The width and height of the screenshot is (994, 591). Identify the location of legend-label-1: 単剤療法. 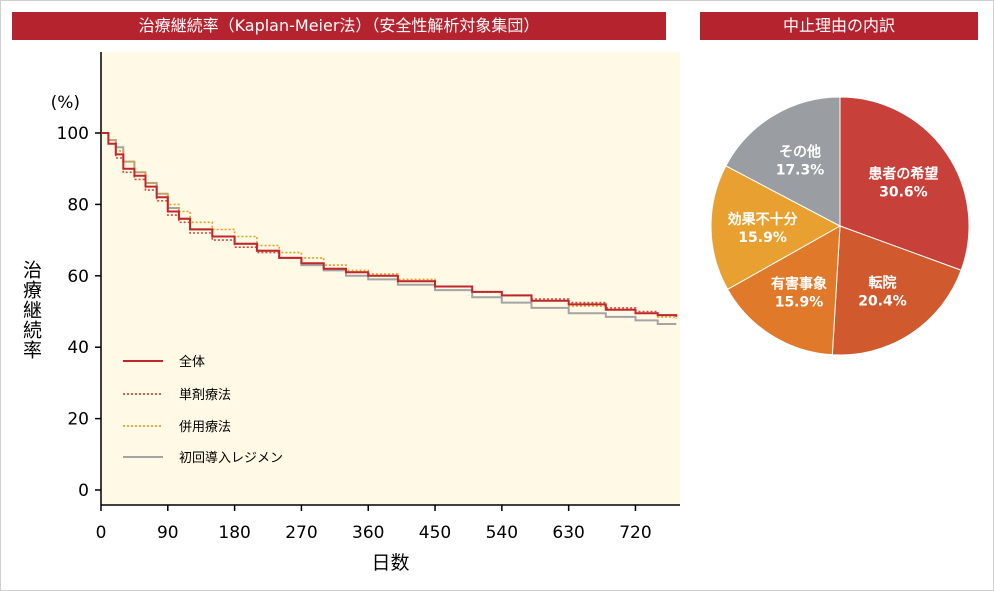
(205, 395).